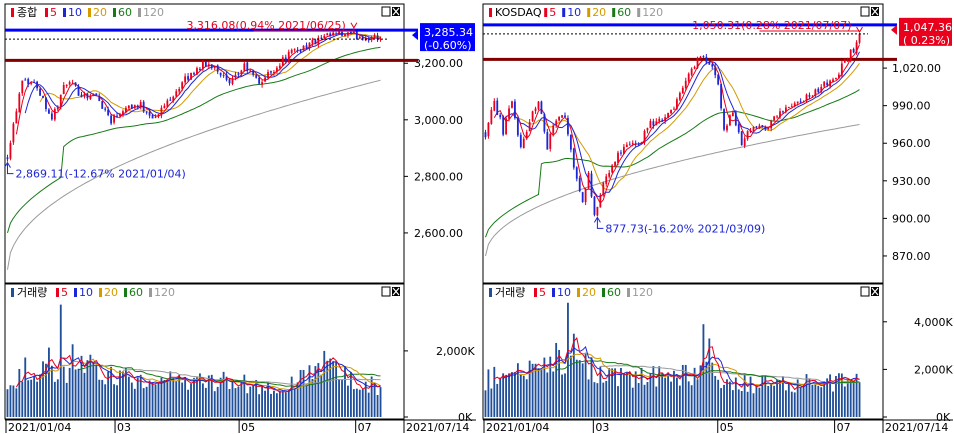  I want to click on vol-y-tick-label: 2,000K, so click(455, 351).